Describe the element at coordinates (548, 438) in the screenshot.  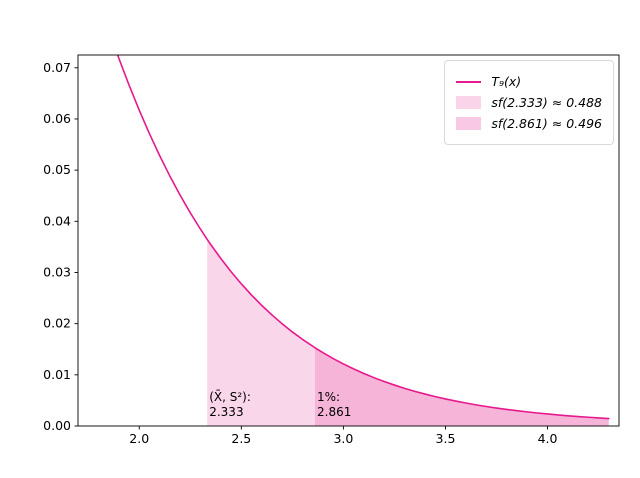
I see `svg-text: 4.0` at that location.